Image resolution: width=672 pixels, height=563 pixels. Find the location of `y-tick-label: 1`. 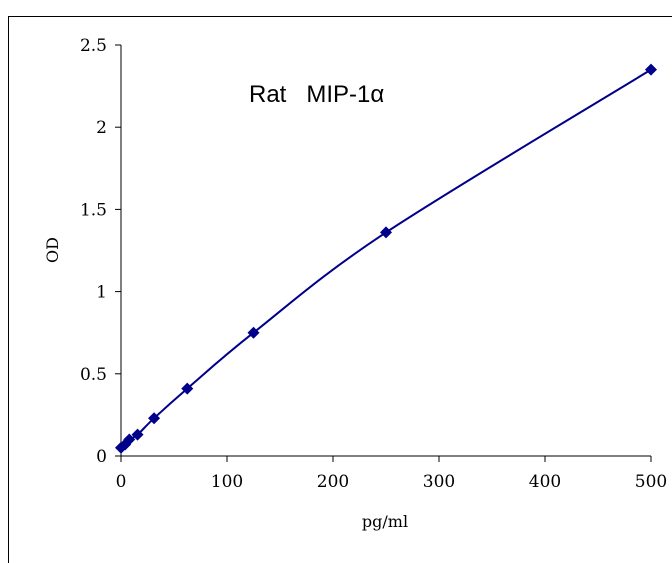

y-tick-label: 1 is located at coordinates (101, 293).